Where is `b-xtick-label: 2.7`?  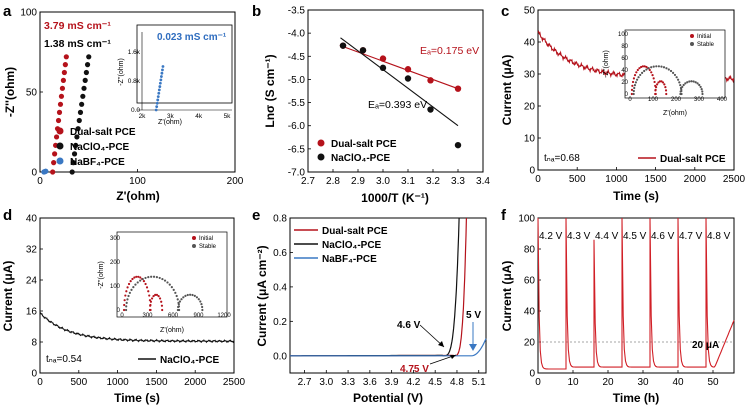
b-xtick-label: 2.7 is located at coordinates (308, 181).